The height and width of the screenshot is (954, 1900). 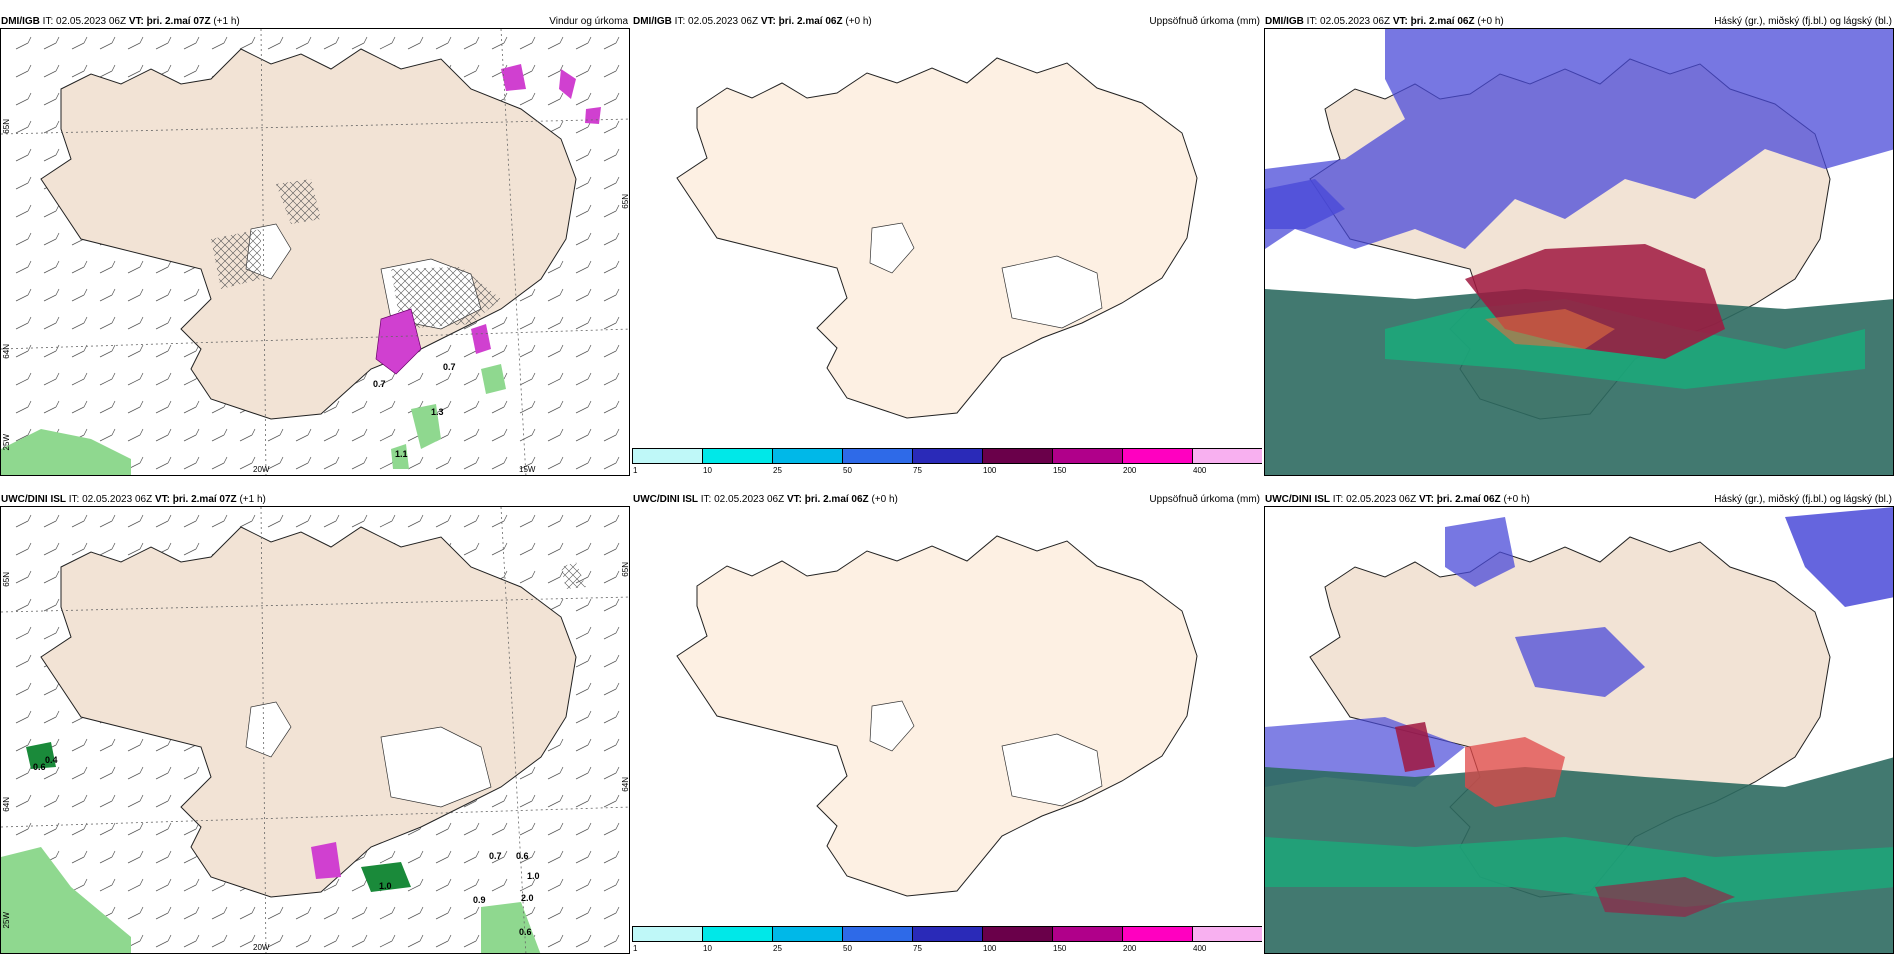 I want to click on precip-value: 0.7, so click(x=379, y=384).